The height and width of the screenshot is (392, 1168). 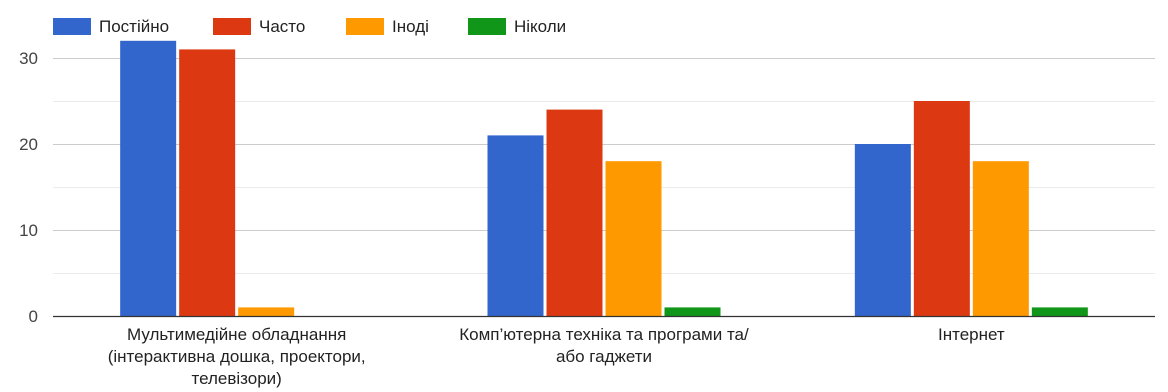 I want to click on y-tick-label: 0, so click(x=33, y=316).